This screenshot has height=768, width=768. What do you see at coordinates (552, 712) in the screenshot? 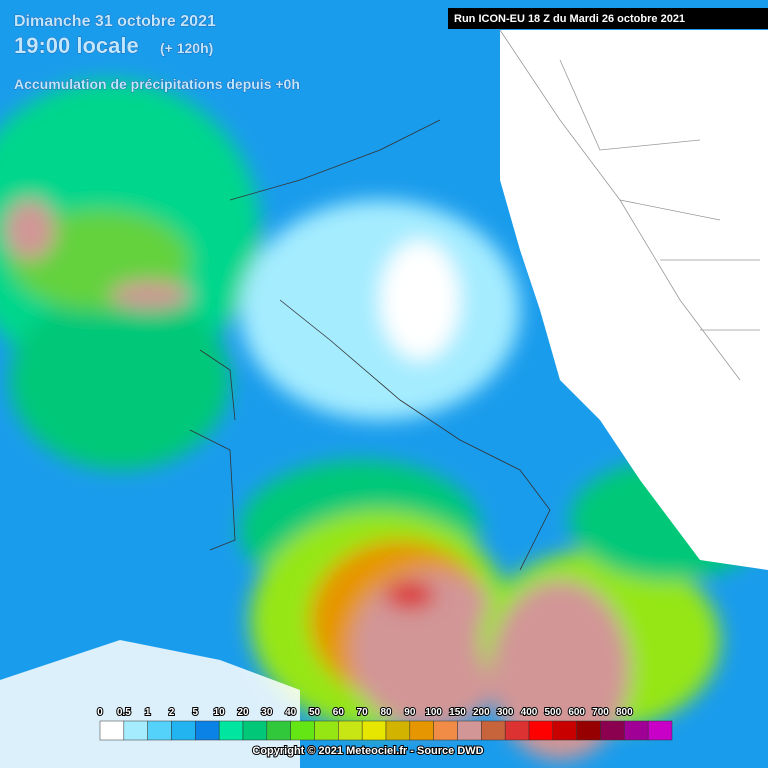
I see `legend-label: 500` at bounding box center [552, 712].